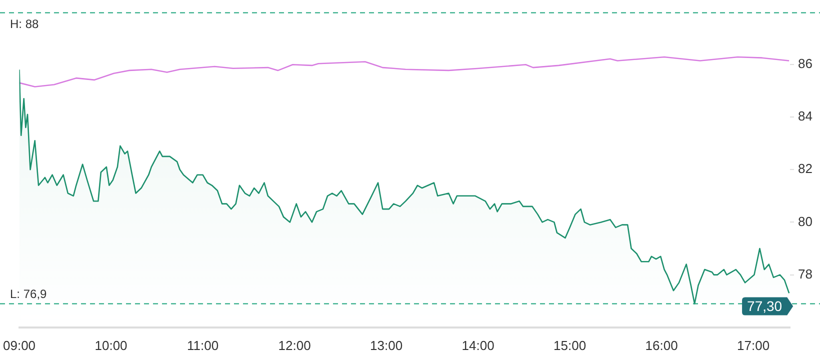 The image size is (820, 361). Describe the element at coordinates (805, 63) in the screenshot. I see `y-tick-label: 86` at that location.